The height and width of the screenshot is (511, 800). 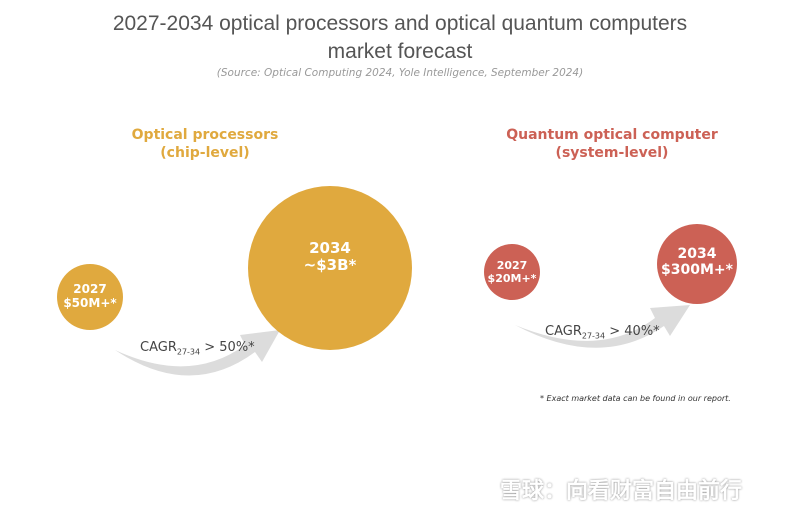 I want to click on bubble-label: 2027 $50M+*, so click(x=90, y=296).